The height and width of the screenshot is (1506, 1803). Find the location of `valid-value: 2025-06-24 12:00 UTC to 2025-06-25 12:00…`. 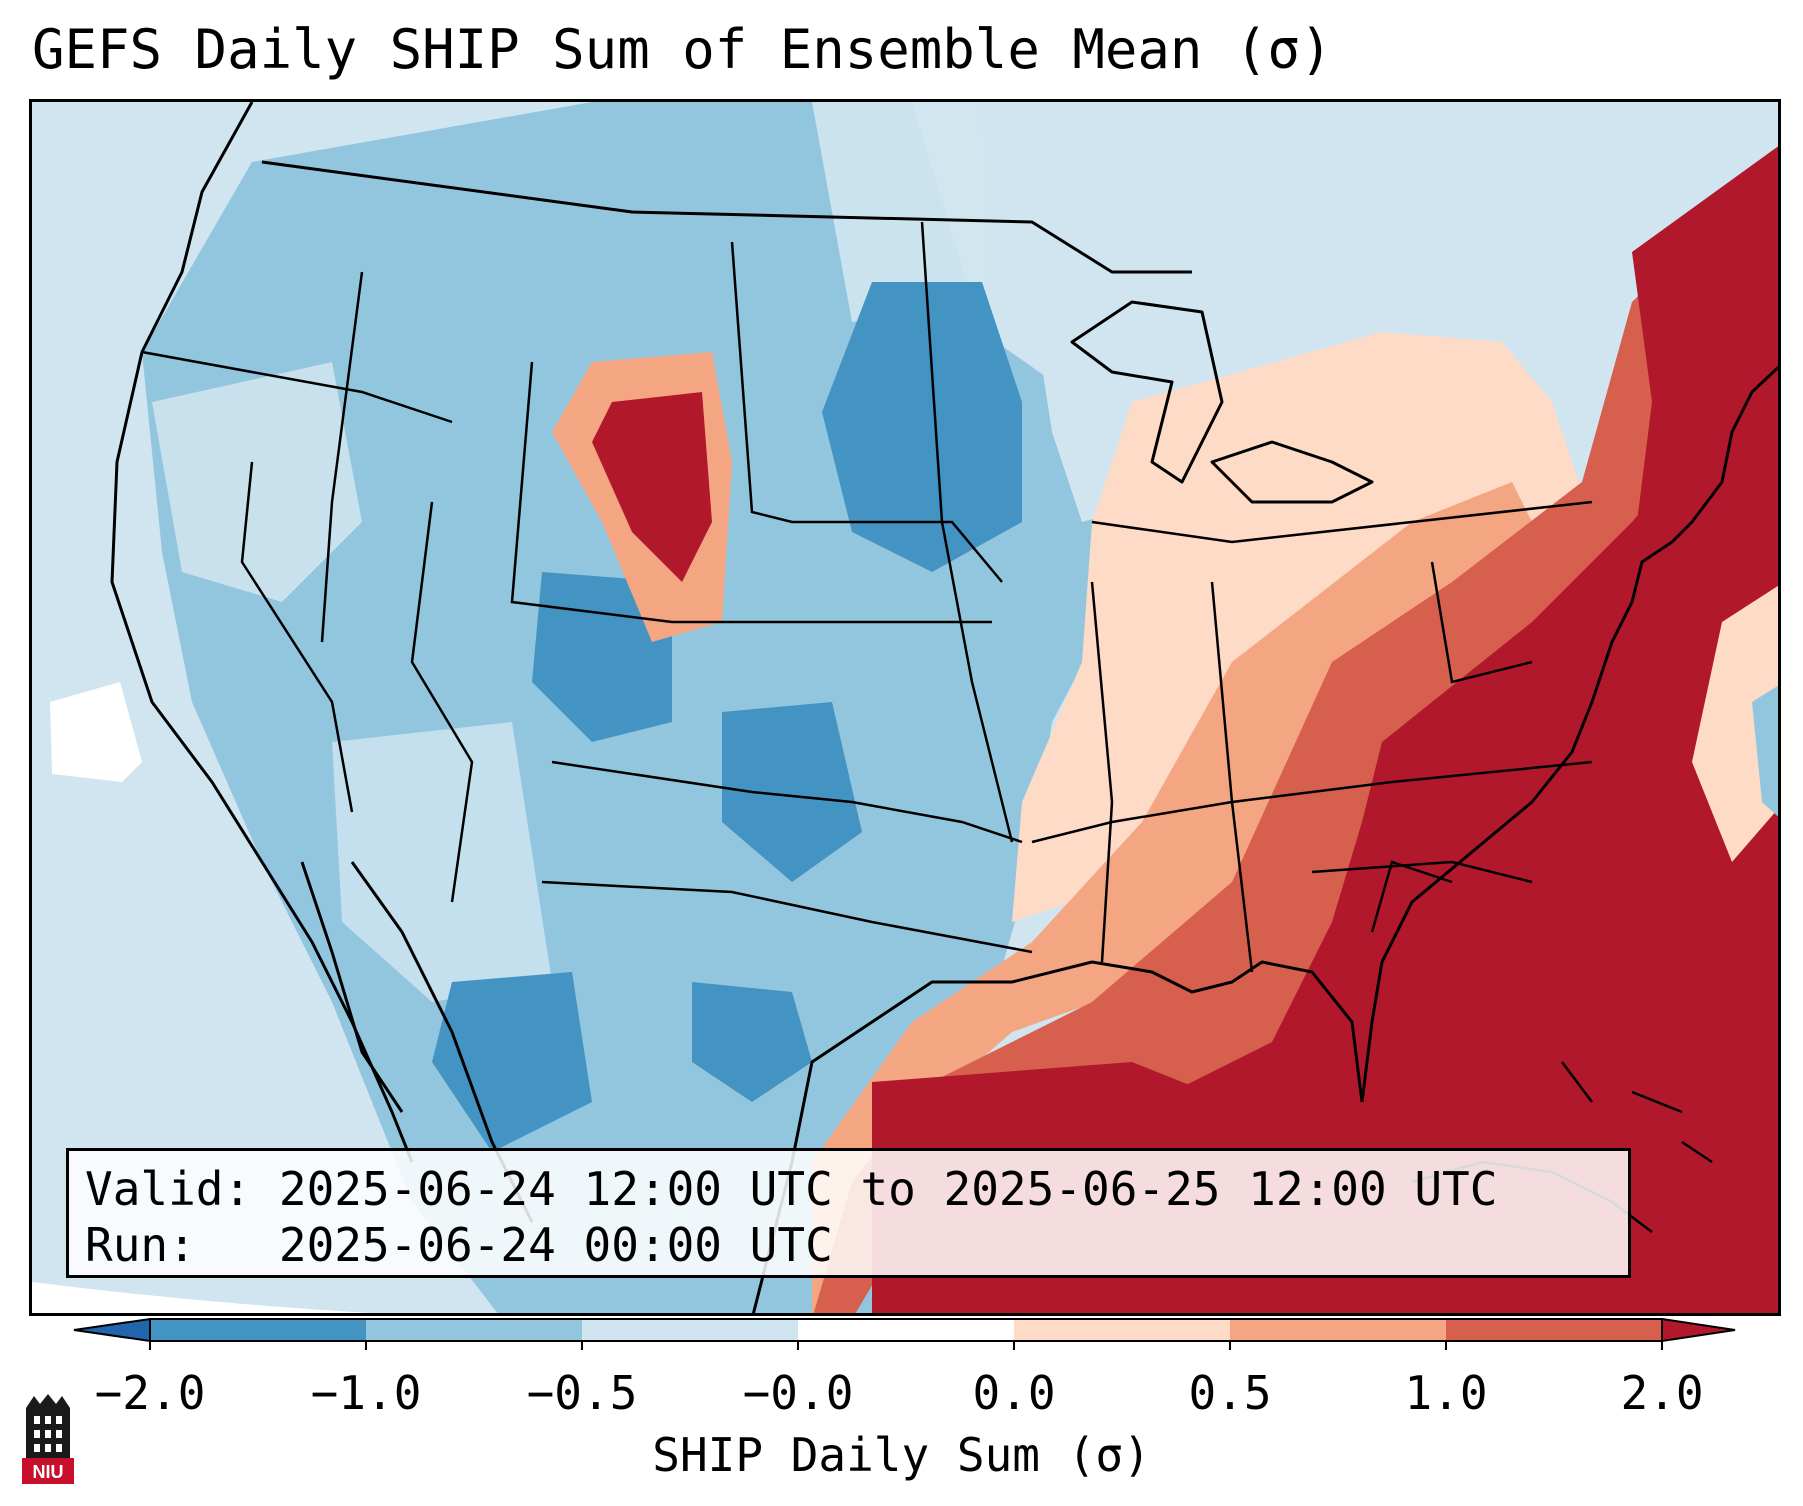

valid-value: 2025-06-24 12:00 UTC to 2025-06-25 12:00… is located at coordinates (888, 1189).